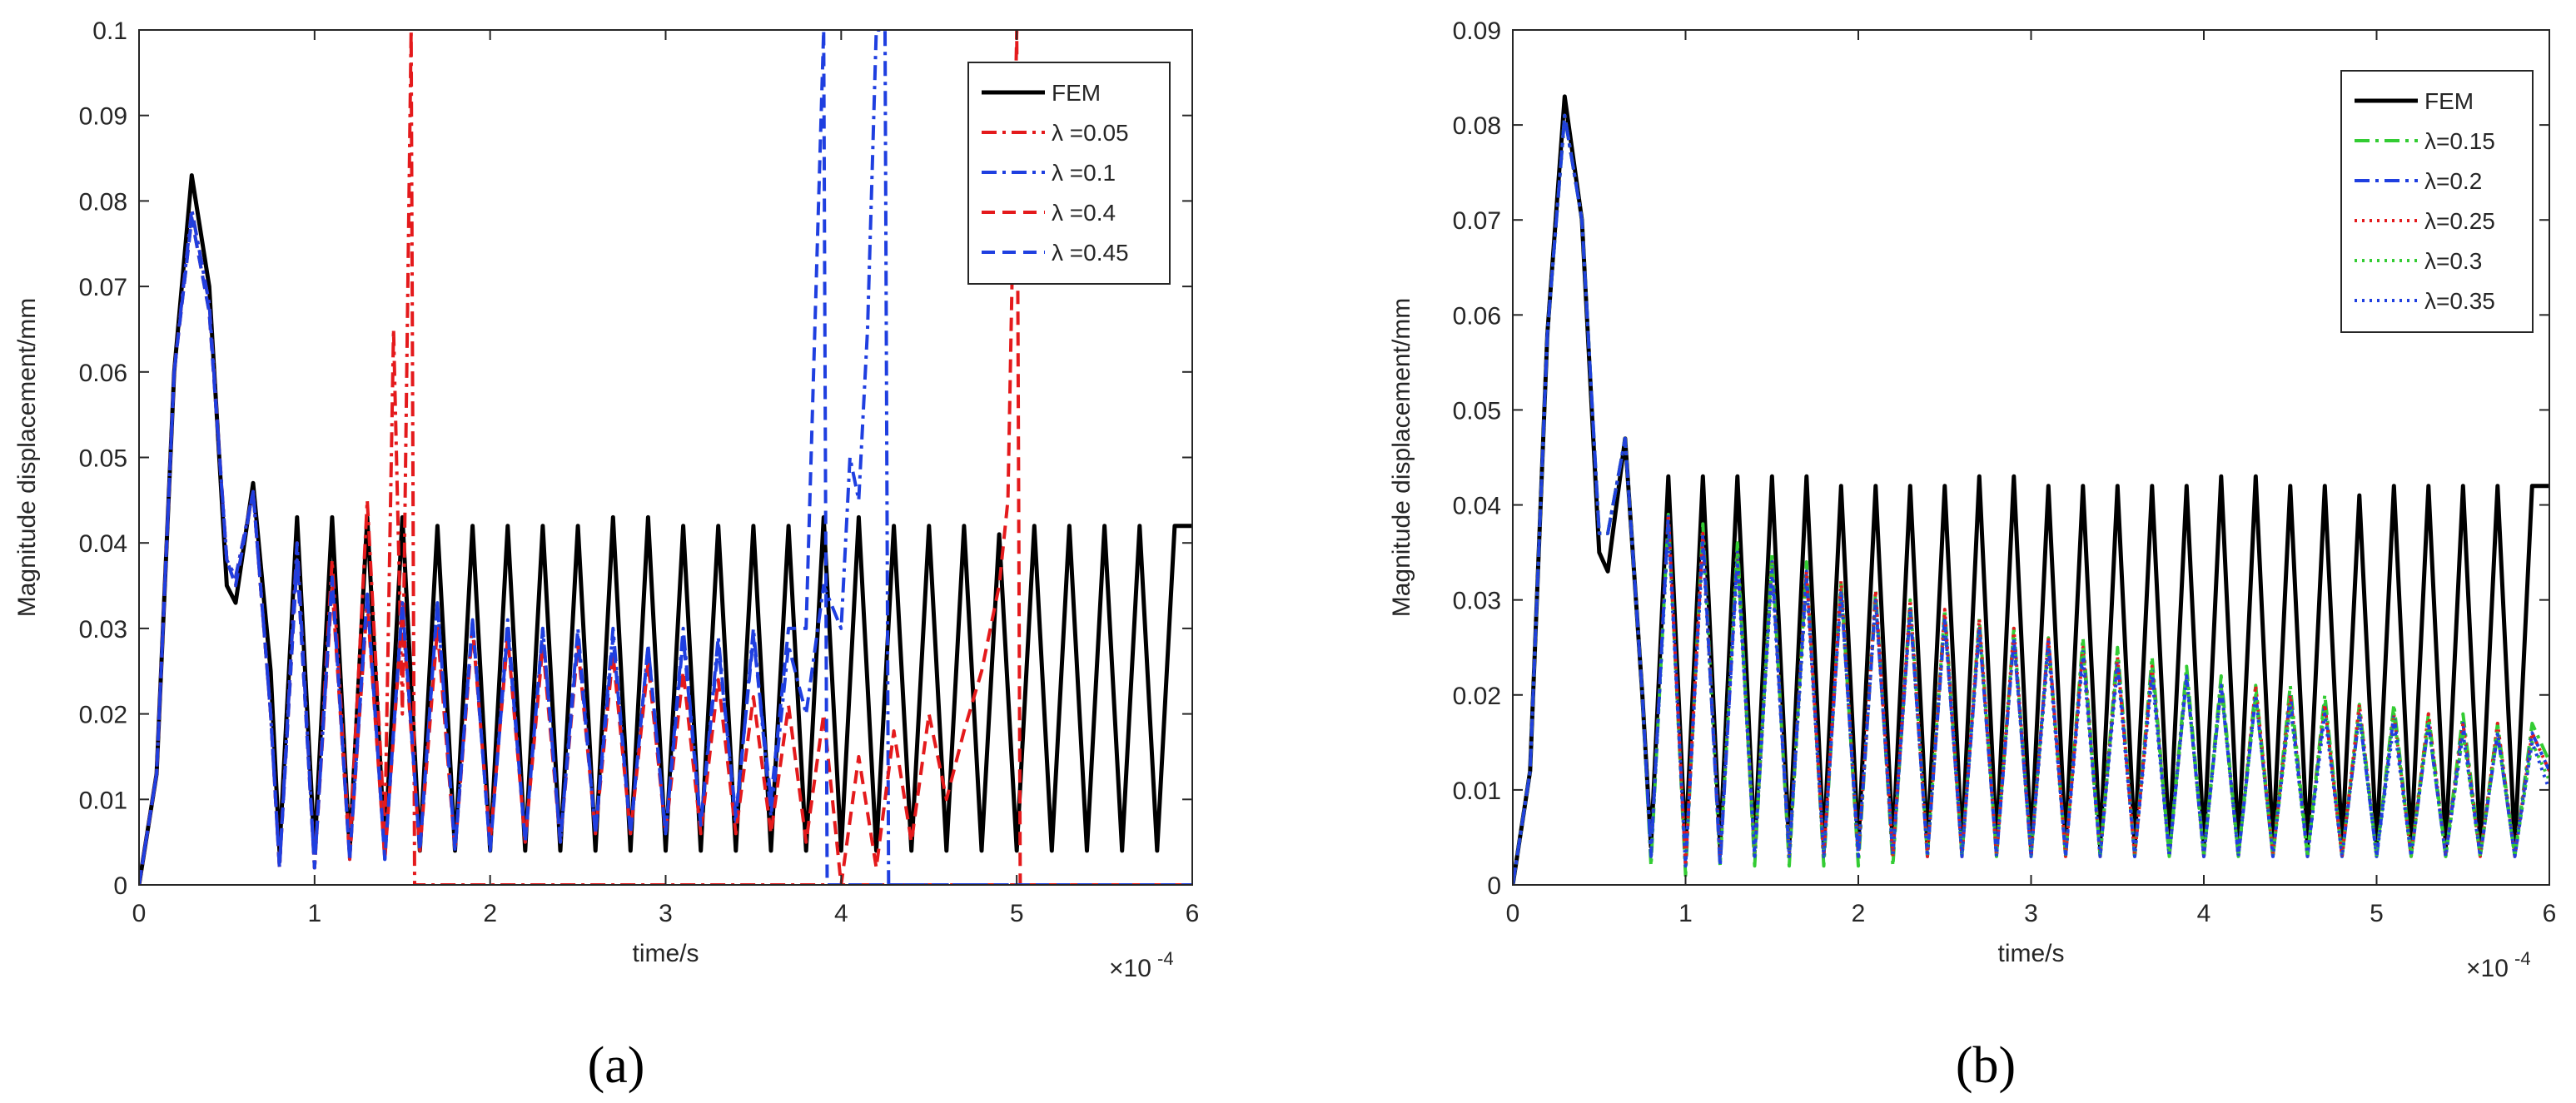 The height and width of the screenshot is (1103, 2576). I want to click on legend-label-2: λ =0.1, so click(1084, 173).